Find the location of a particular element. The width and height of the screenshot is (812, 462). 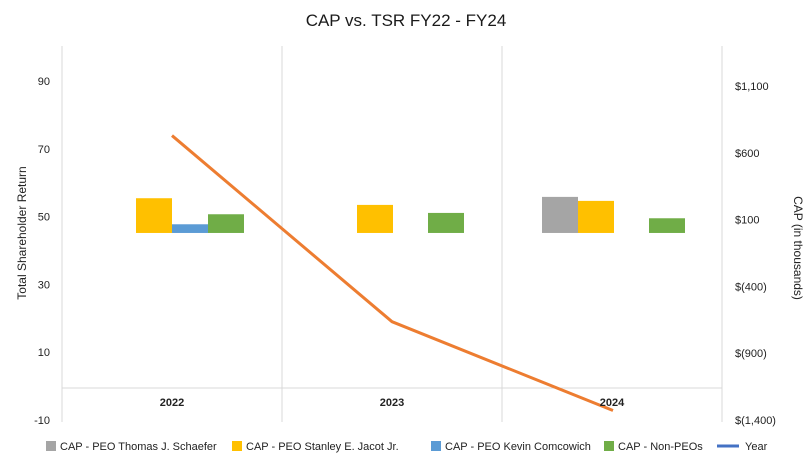

left-tick-label: 90 is located at coordinates (44, 82).